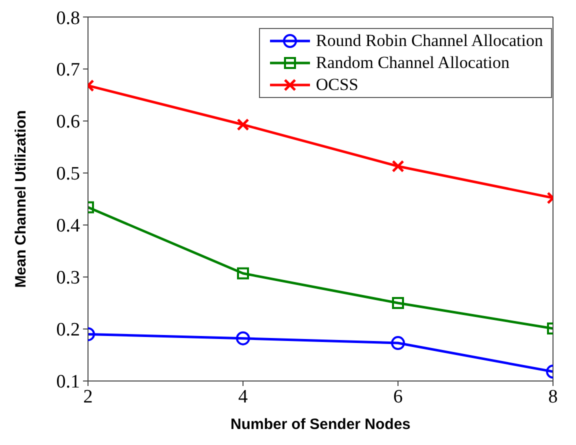 The width and height of the screenshot is (576, 445). I want to click on y-tick-label: 0.2, so click(68, 330).